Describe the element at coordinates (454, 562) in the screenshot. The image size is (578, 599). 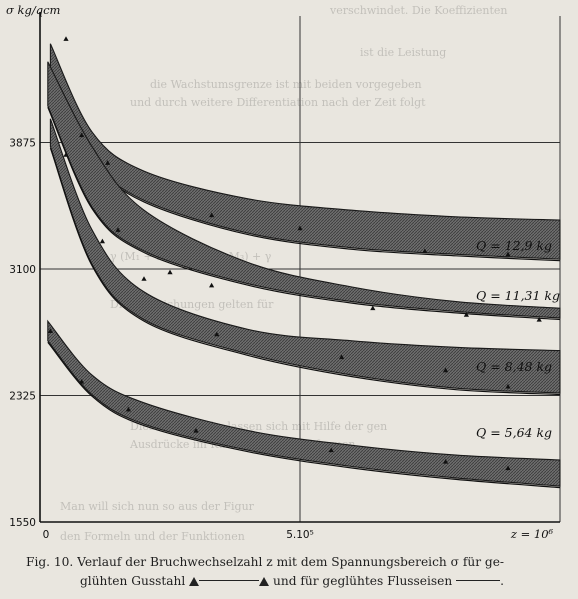
I see `caption-sigma: σ` at that location.